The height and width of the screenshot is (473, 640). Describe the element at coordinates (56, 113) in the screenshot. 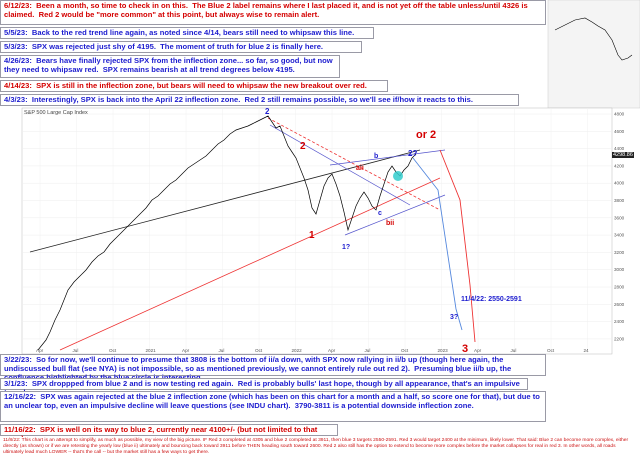

I see `chart-header: S&P 500 Large Cap Index` at that location.